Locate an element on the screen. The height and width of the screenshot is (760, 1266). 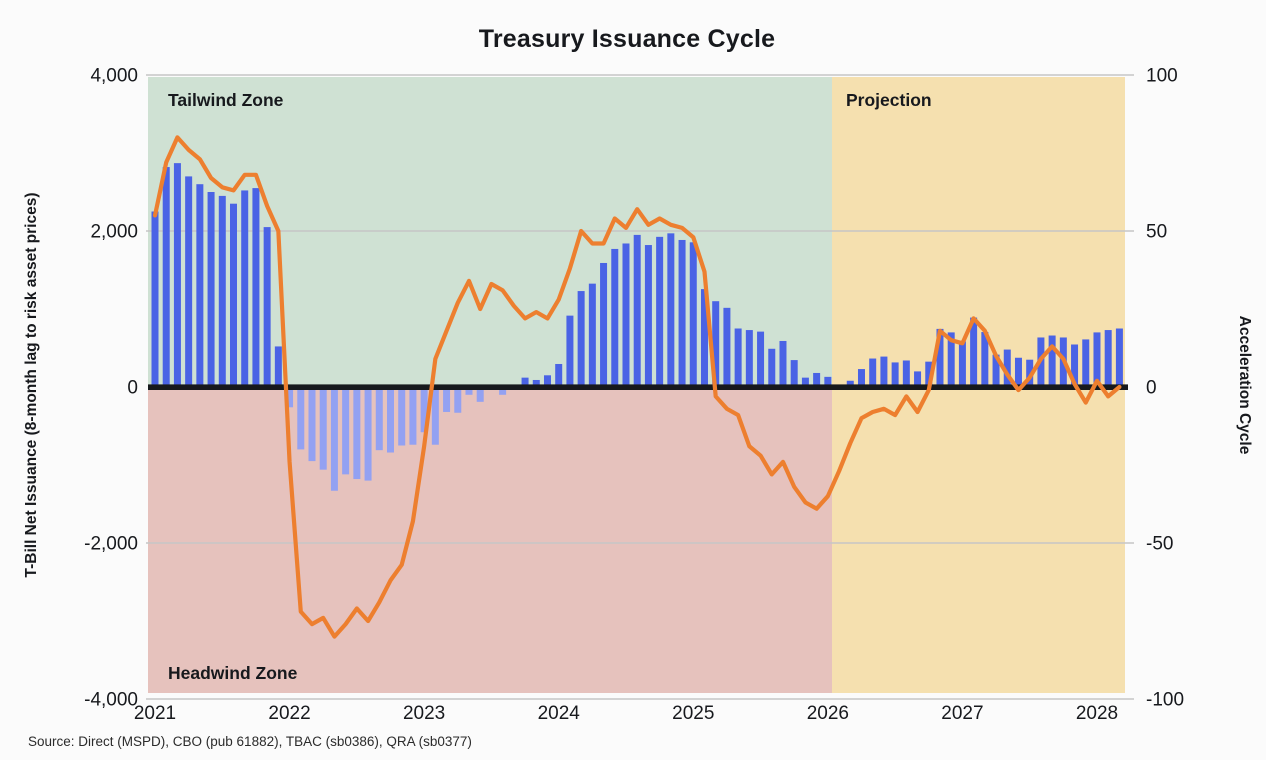
zero-baseline is located at coordinates (638, 387).